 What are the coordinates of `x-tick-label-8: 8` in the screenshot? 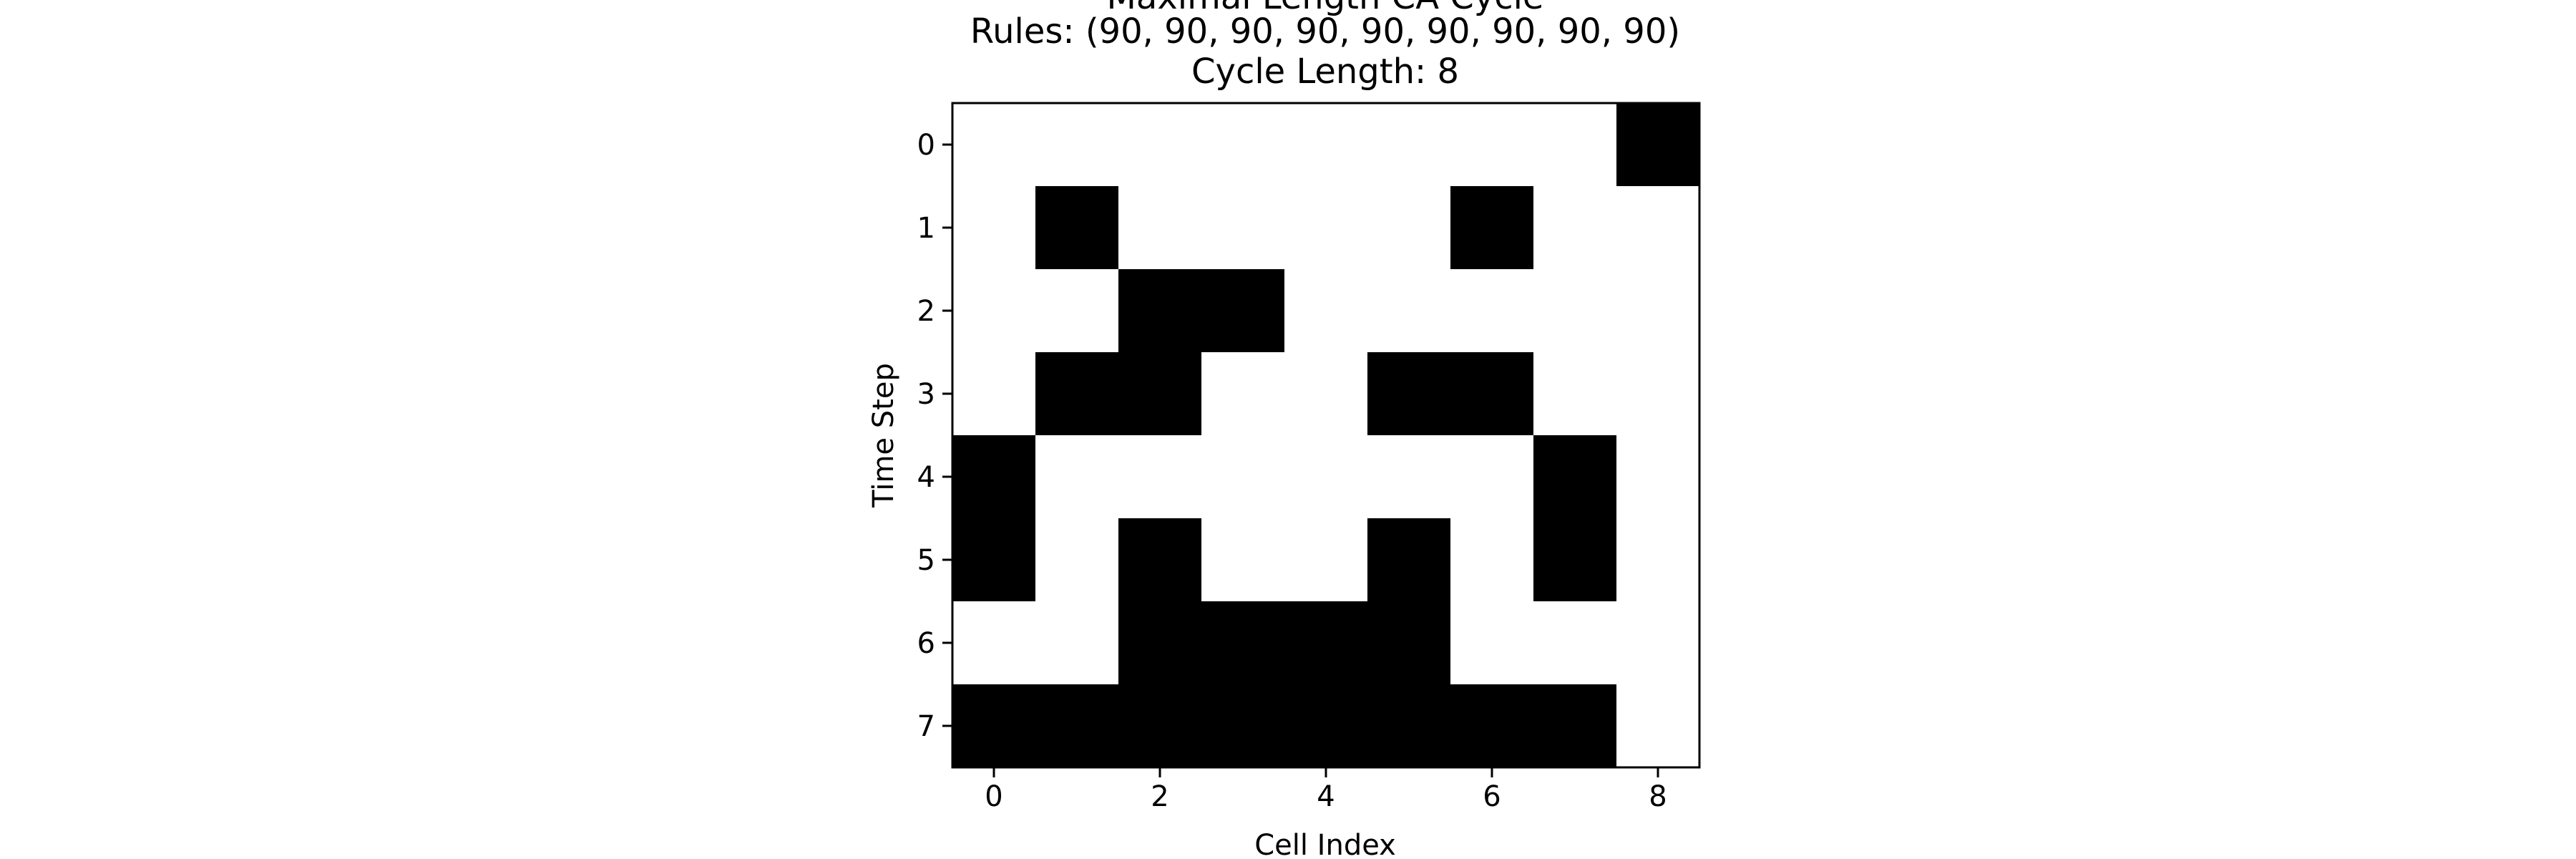 It's located at (1658, 796).